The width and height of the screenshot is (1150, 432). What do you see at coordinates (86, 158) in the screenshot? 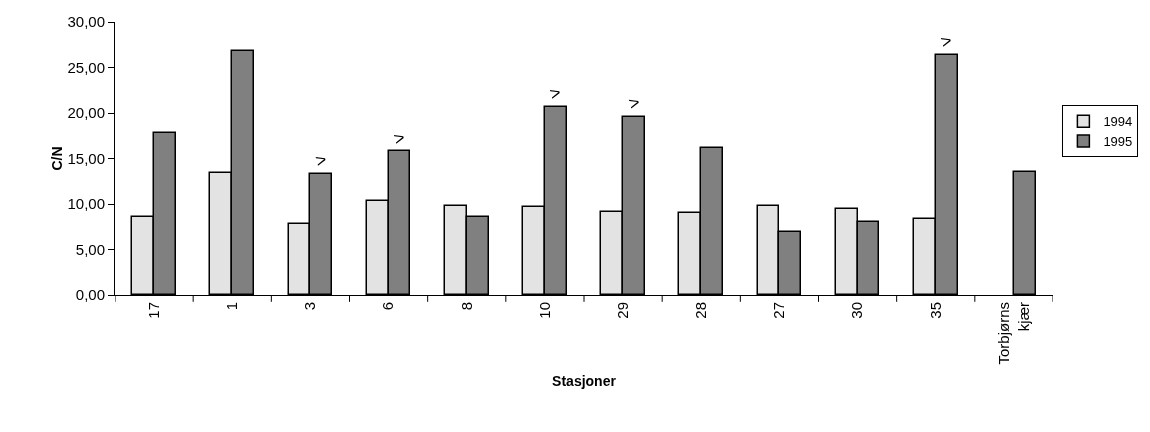
I see `y-tick-label: 15,00` at bounding box center [86, 158].